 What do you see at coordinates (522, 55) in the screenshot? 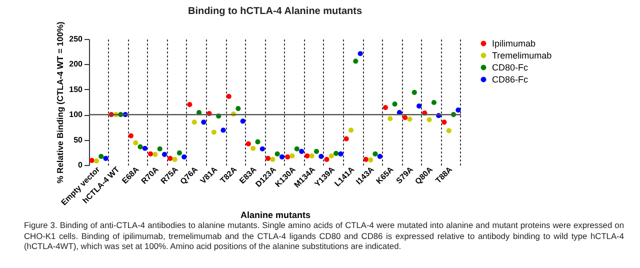
I see `legend-label: Tremelimumab` at bounding box center [522, 55].